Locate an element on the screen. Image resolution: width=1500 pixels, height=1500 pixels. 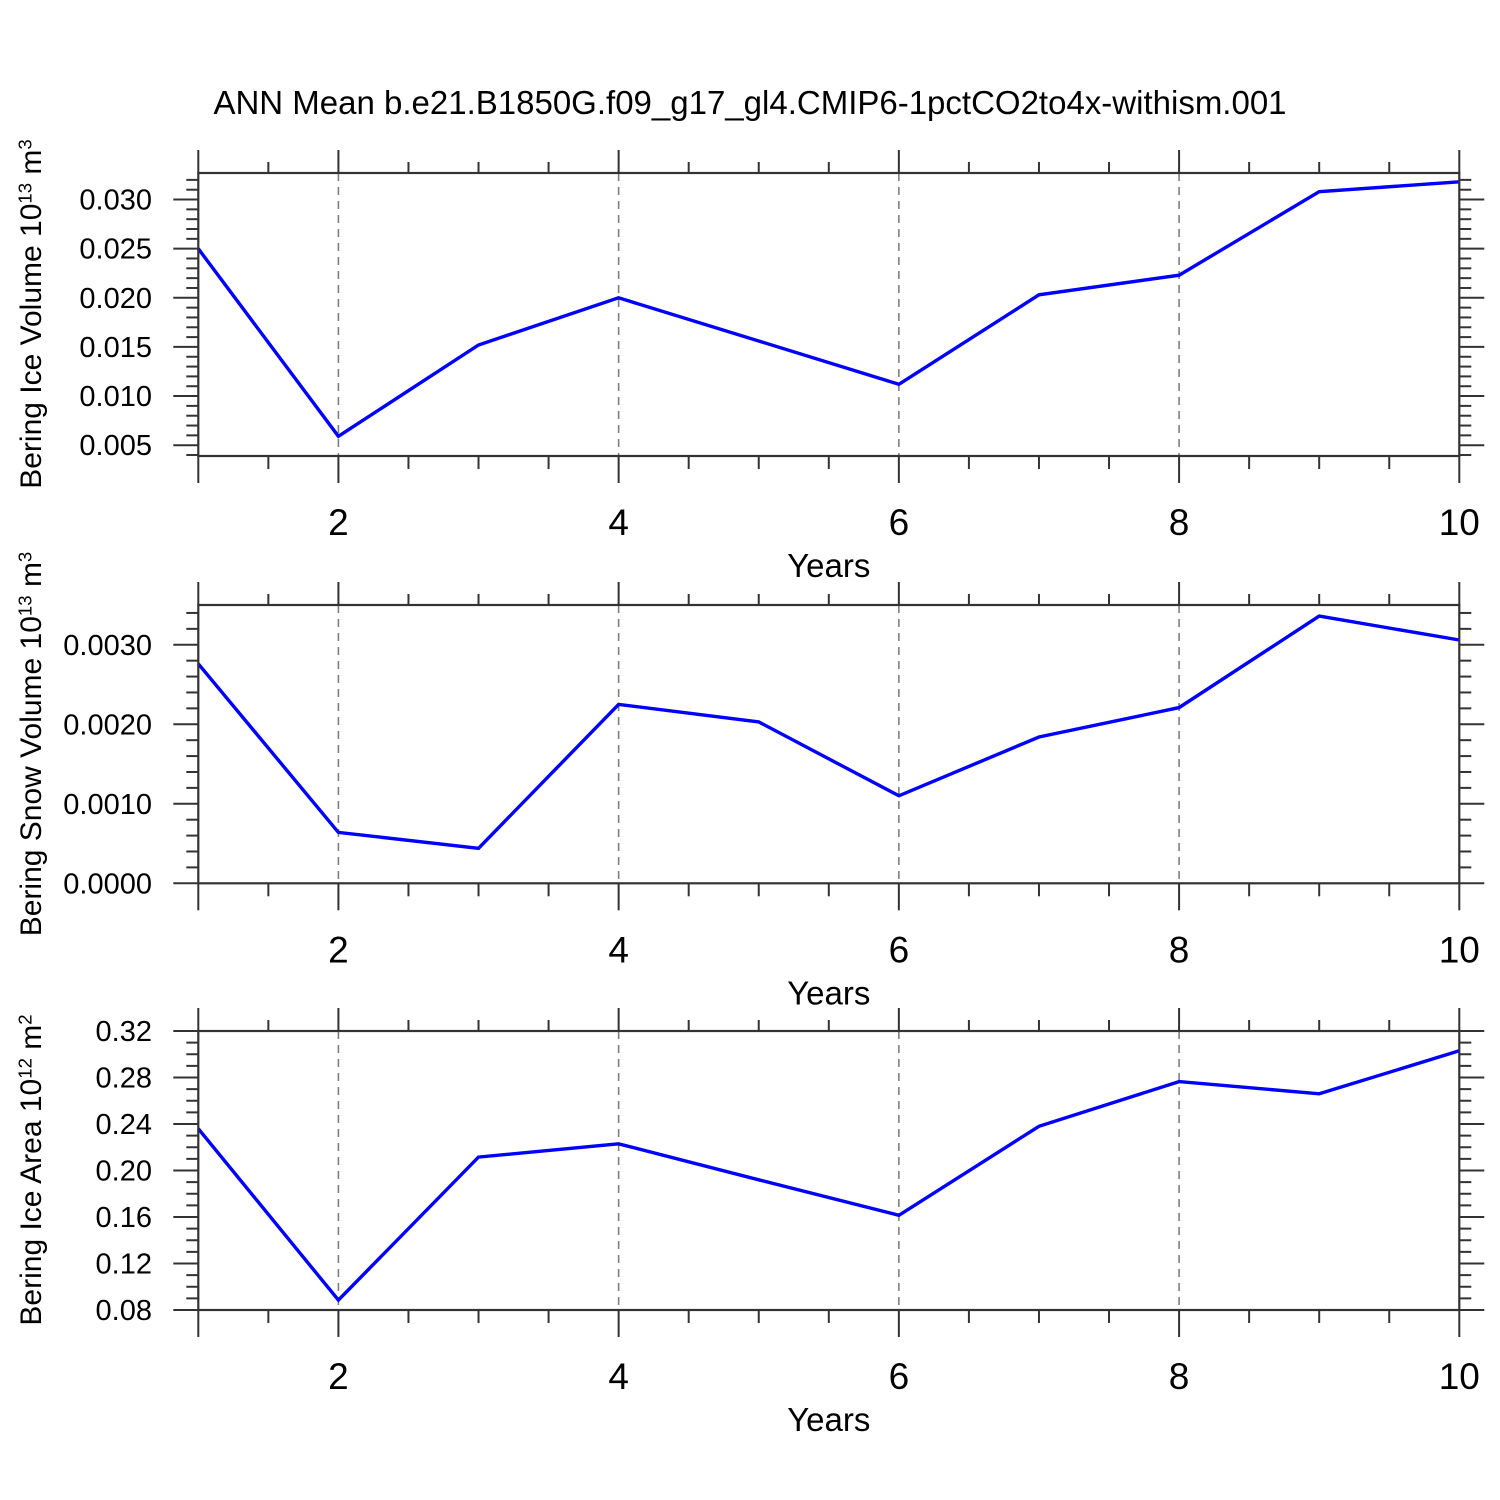
y-tick-label: 0.08 is located at coordinates (124, 1311).